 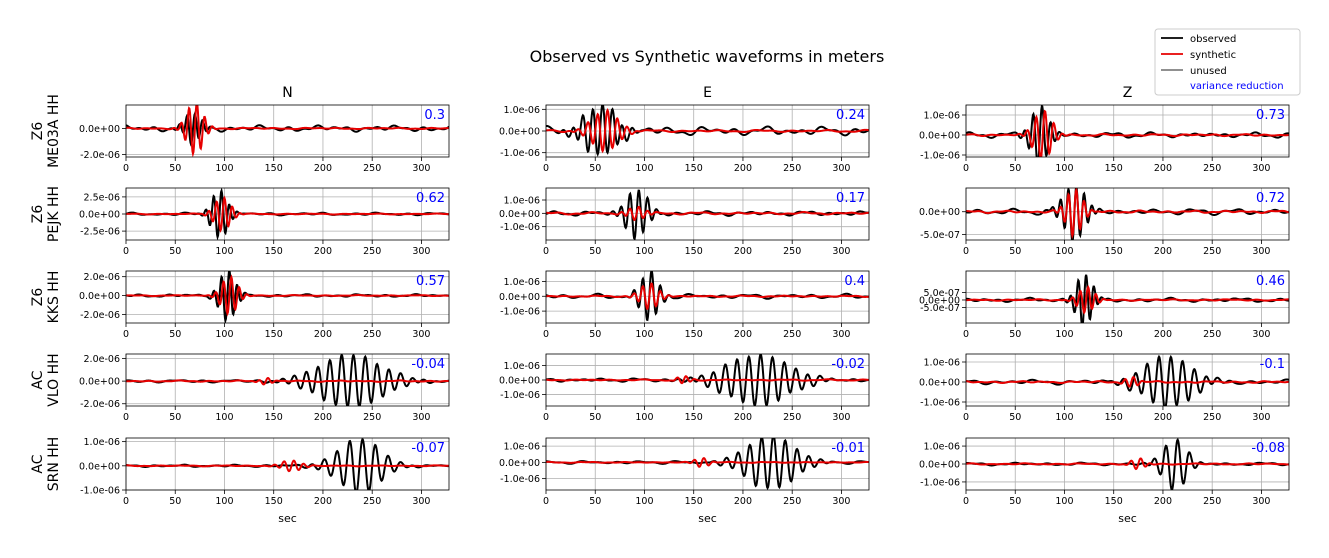 What do you see at coordinates (848, 364) in the screenshot?
I see `variance-reduction-value: -0.02` at bounding box center [848, 364].